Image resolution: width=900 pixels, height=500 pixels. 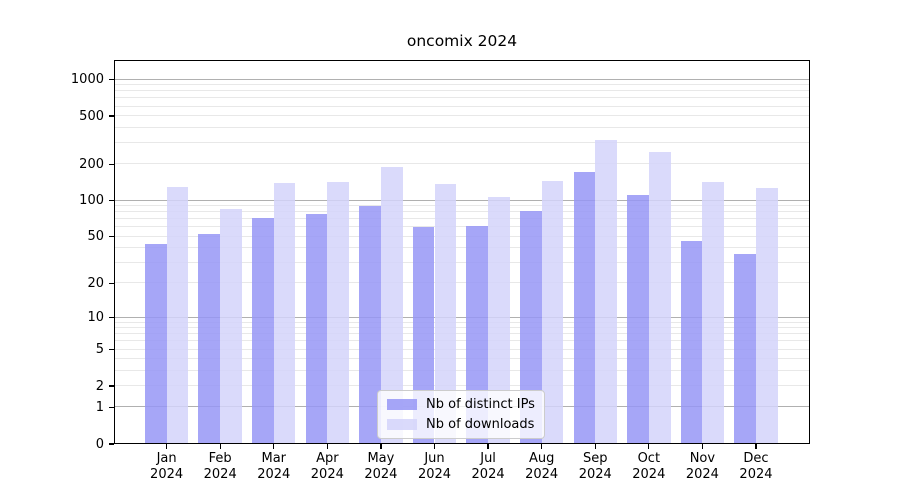 I want to click on x-tick-month: Jan, so click(x=166, y=458).